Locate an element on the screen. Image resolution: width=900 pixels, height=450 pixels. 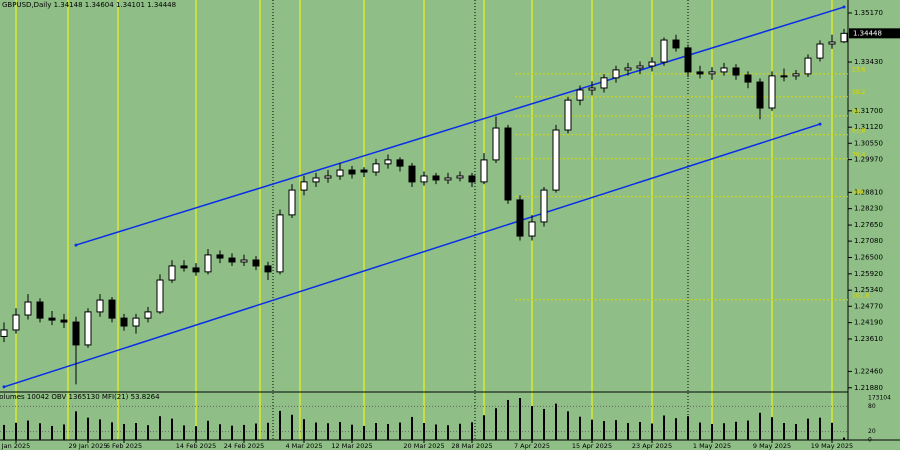
fib-label: 38.2 is located at coordinates (859, 92).